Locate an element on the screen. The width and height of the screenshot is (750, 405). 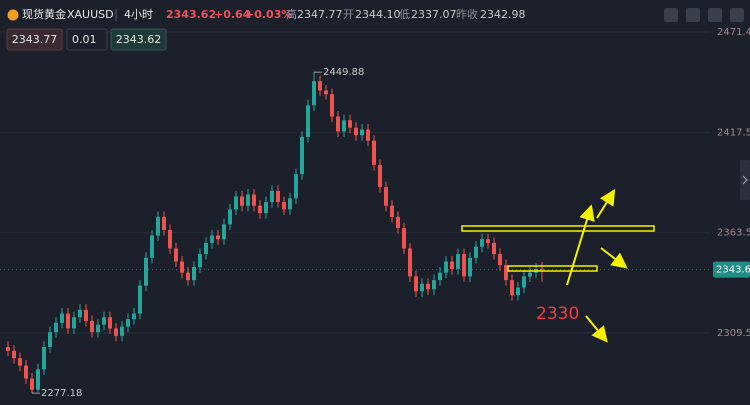
side-toggle-icon is located at coordinates (745, 180).